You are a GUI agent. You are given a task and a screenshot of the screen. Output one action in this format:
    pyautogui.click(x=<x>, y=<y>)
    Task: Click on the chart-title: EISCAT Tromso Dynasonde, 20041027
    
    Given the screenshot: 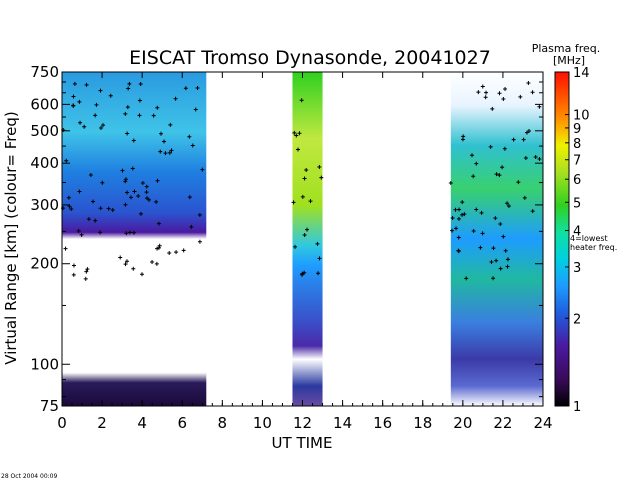 What is the action you would take?
    pyautogui.click(x=310, y=58)
    